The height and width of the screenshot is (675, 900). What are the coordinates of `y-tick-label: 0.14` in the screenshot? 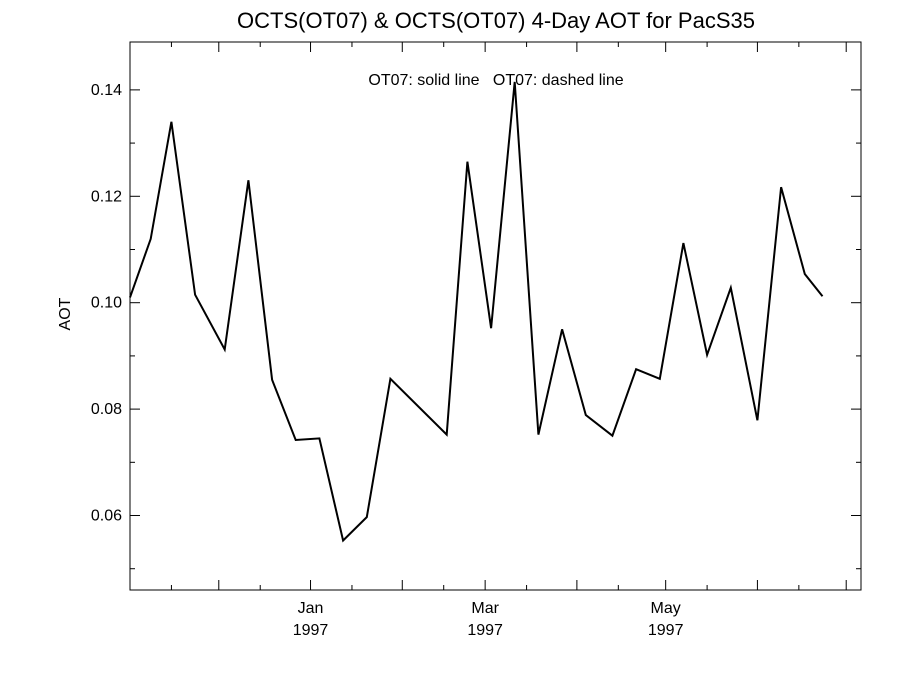 It's located at (106, 90).